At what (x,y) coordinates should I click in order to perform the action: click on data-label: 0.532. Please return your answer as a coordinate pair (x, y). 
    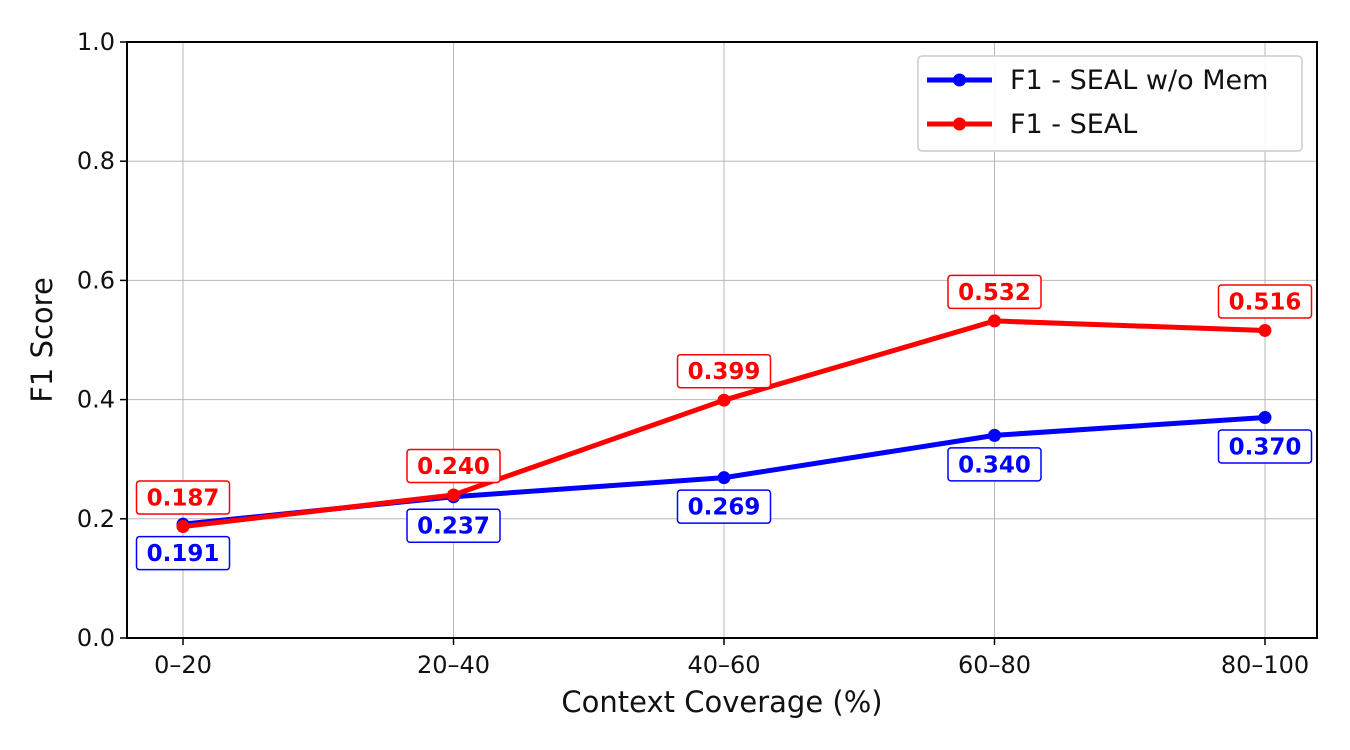
    Looking at the image, I should click on (994, 292).